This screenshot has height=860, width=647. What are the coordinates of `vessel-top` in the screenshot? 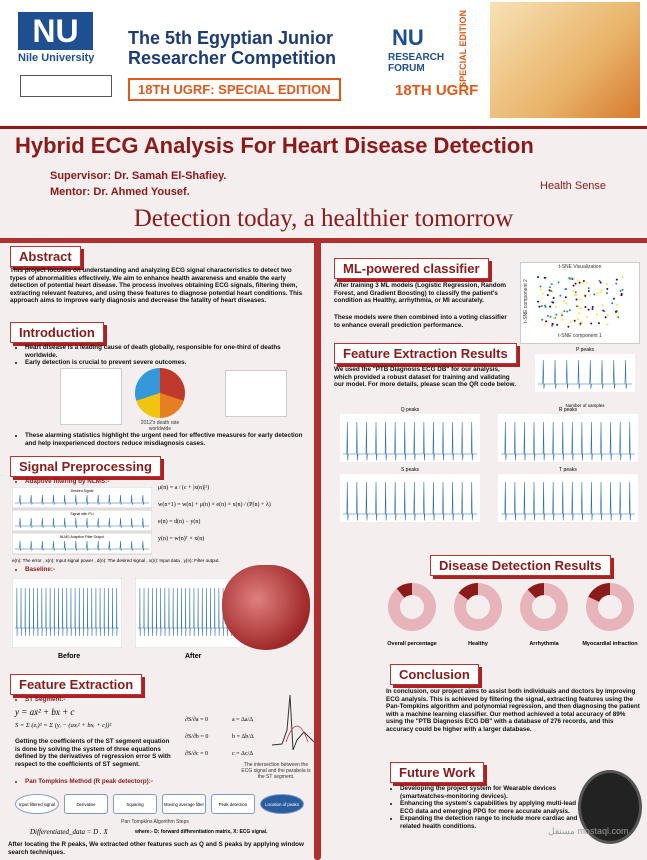 It's located at (323, 240).